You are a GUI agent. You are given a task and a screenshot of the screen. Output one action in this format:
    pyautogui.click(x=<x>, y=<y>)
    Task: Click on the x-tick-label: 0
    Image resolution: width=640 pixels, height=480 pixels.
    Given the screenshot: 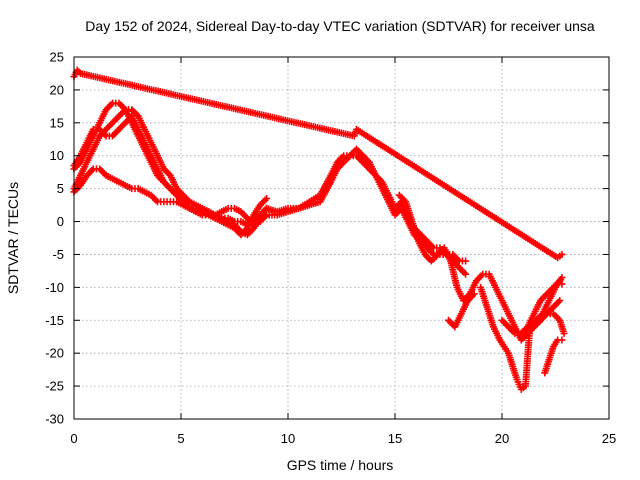 What is the action you would take?
    pyautogui.click(x=73, y=438)
    